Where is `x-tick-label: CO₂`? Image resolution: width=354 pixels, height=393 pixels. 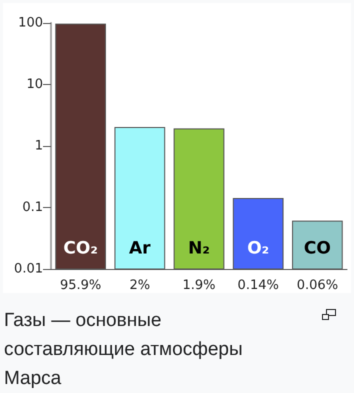 x-tick-label: CO₂ is located at coordinates (80, 248).